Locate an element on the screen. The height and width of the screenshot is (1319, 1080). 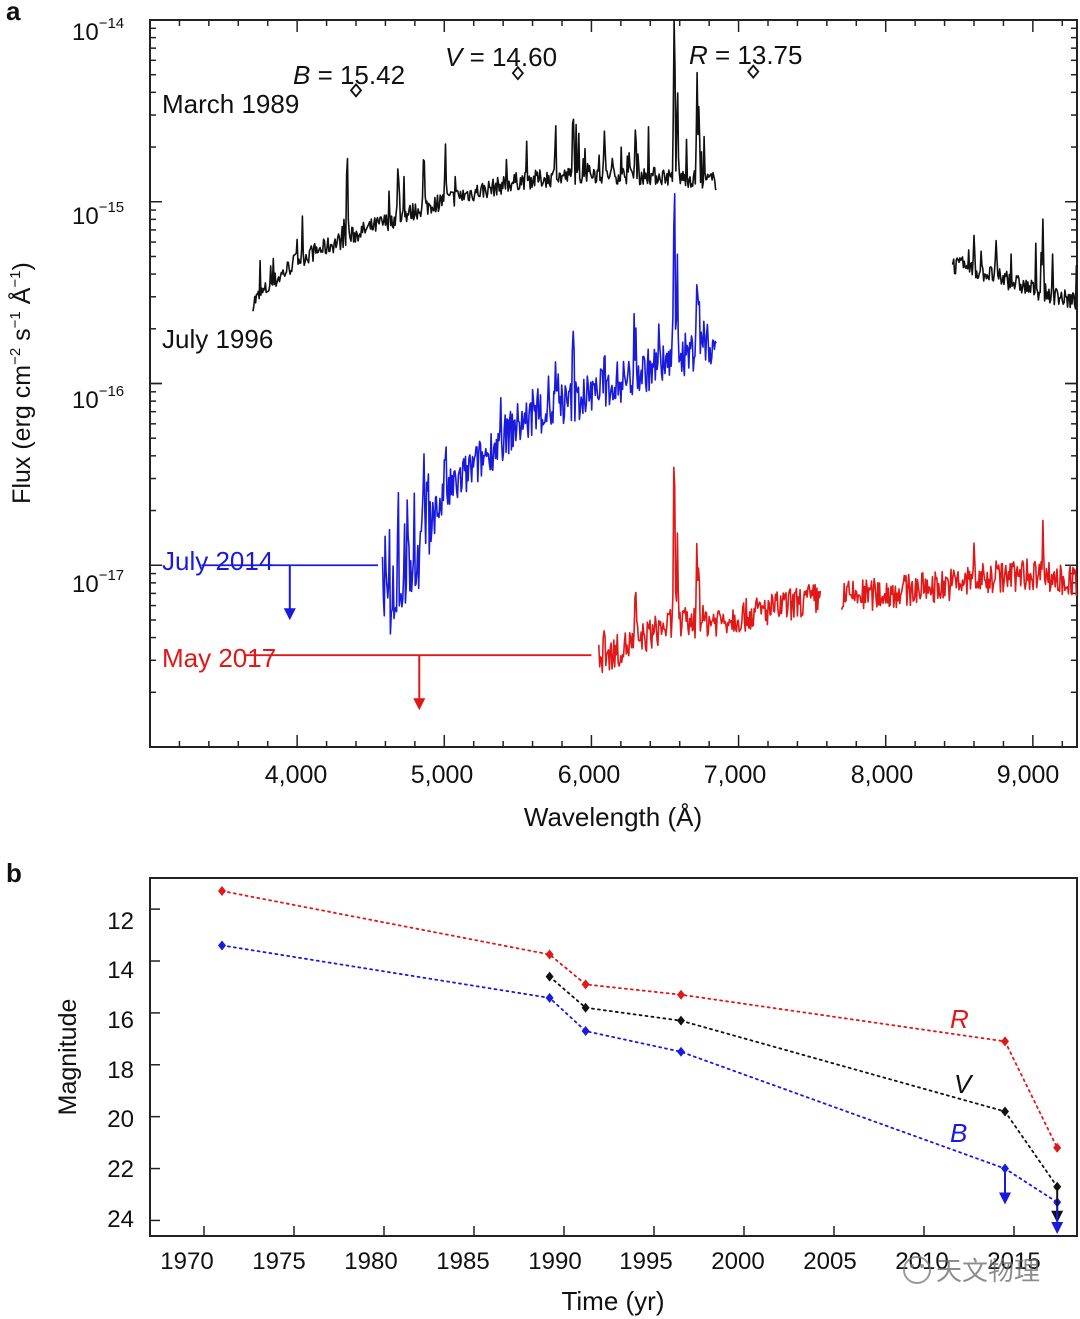
series-label-b: B is located at coordinates (958, 1133).